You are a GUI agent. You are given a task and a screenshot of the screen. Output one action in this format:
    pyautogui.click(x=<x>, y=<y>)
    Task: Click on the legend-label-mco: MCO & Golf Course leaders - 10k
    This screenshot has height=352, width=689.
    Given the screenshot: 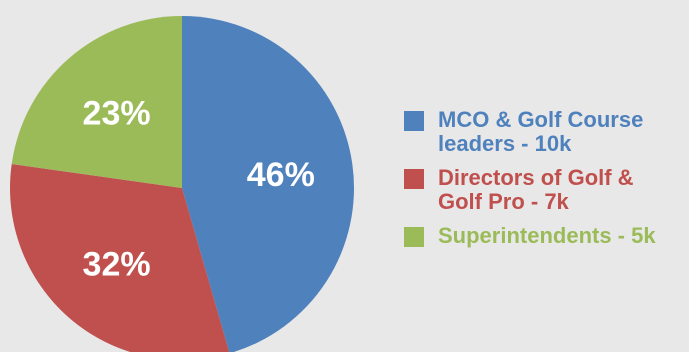 What is the action you would take?
    pyautogui.click(x=541, y=131)
    